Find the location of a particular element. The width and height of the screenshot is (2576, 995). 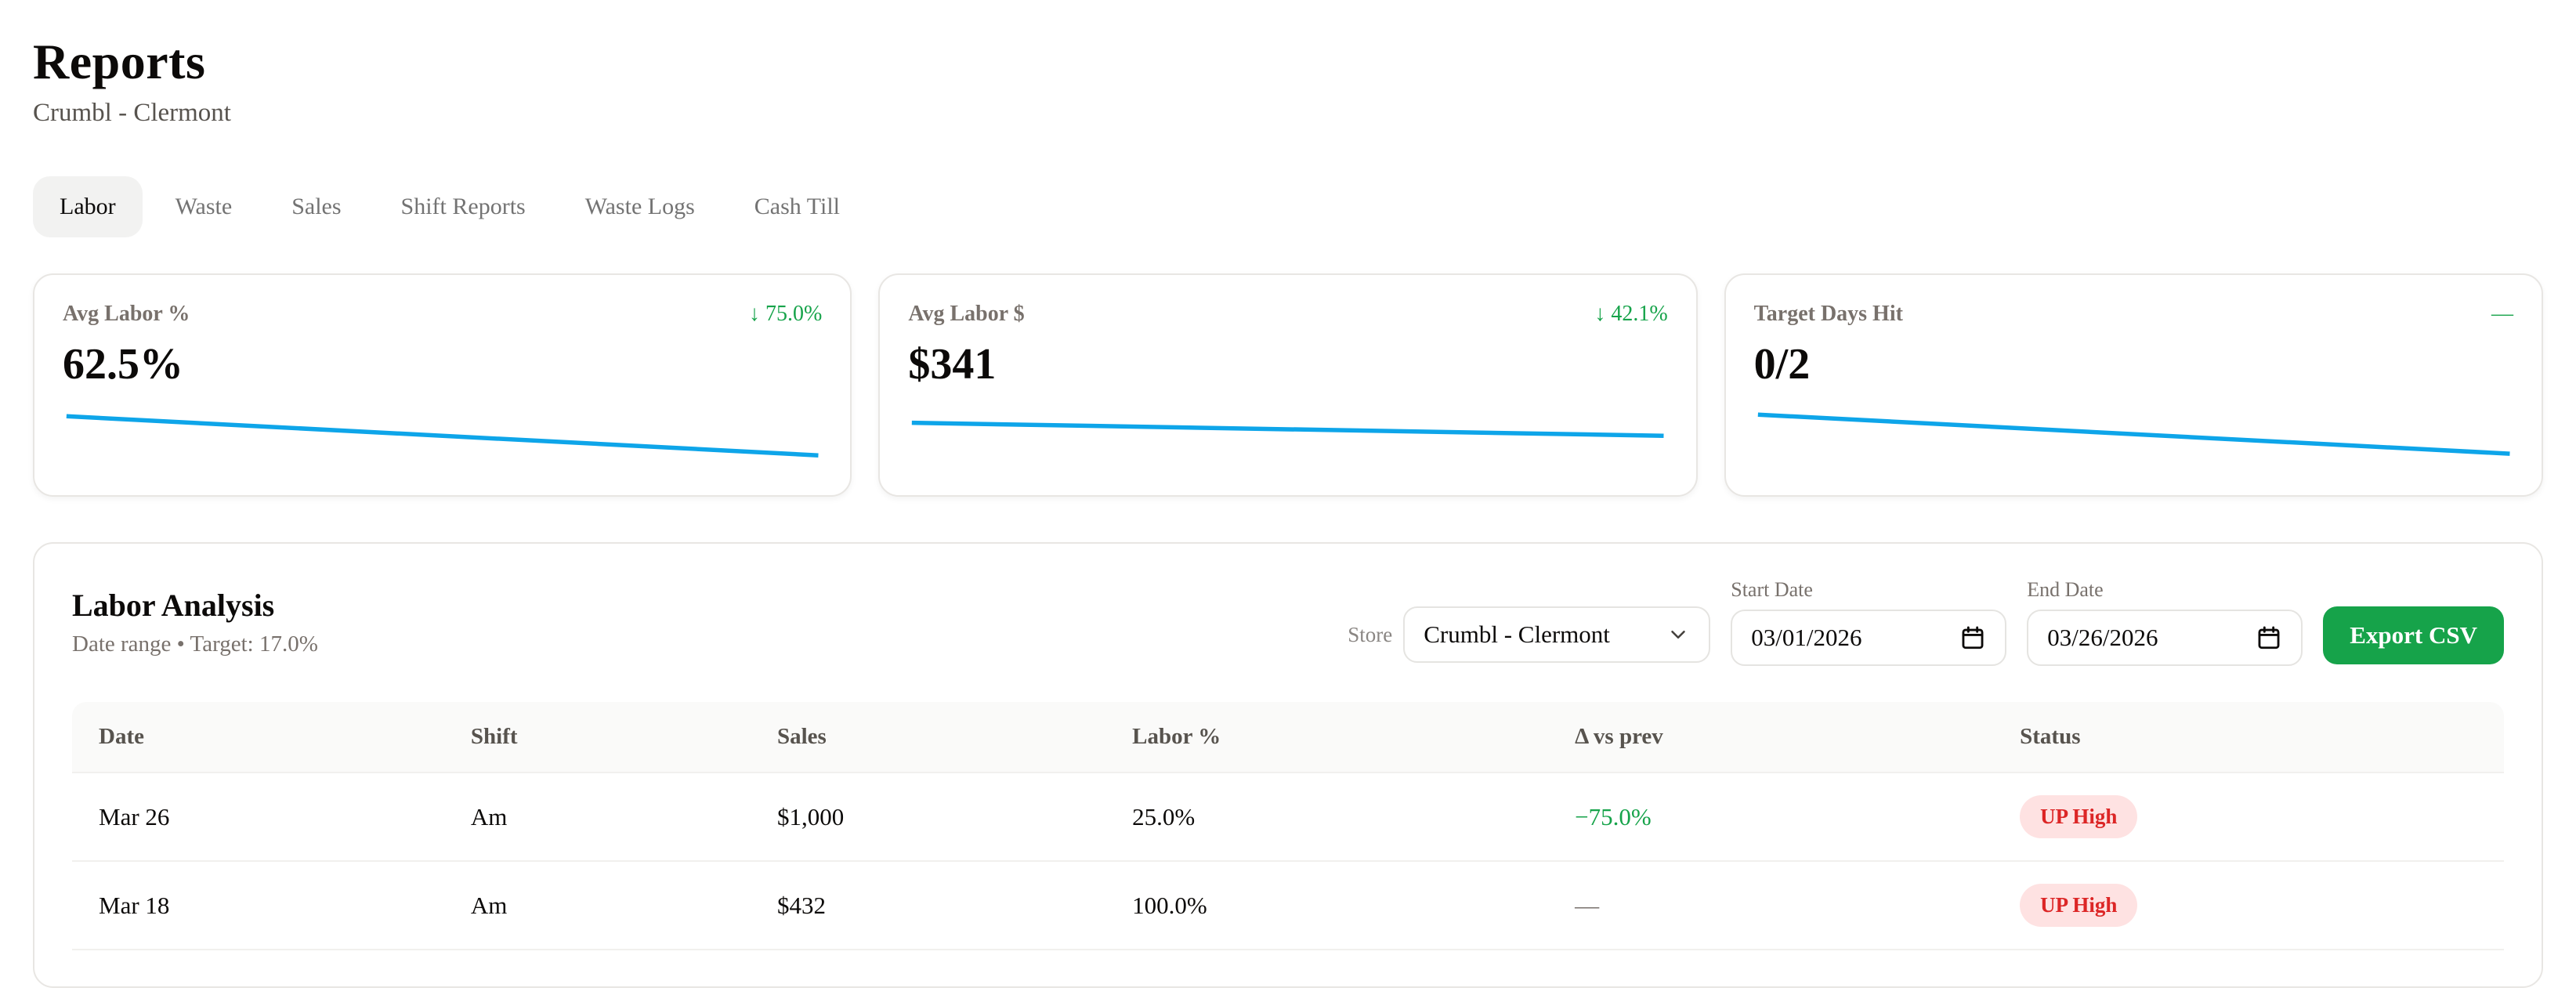

column-header-sales: Sales is located at coordinates (928, 737).